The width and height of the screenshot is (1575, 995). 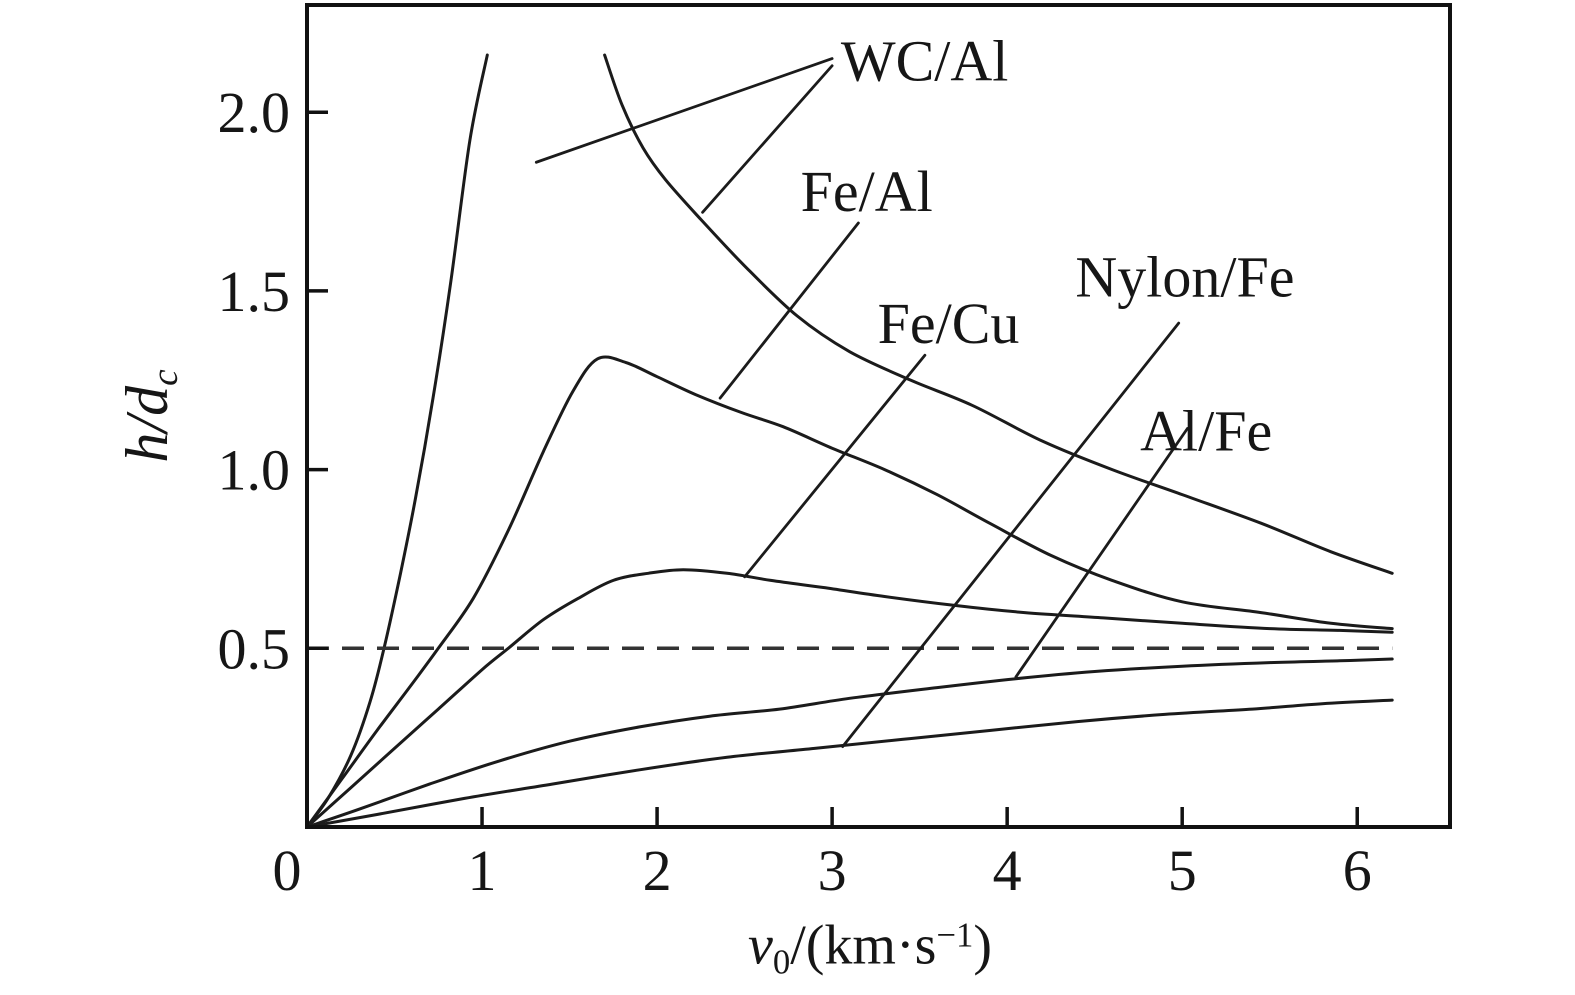 What do you see at coordinates (1206, 430) in the screenshot?
I see `curve-label-al-fe: Al/Fe` at bounding box center [1206, 430].